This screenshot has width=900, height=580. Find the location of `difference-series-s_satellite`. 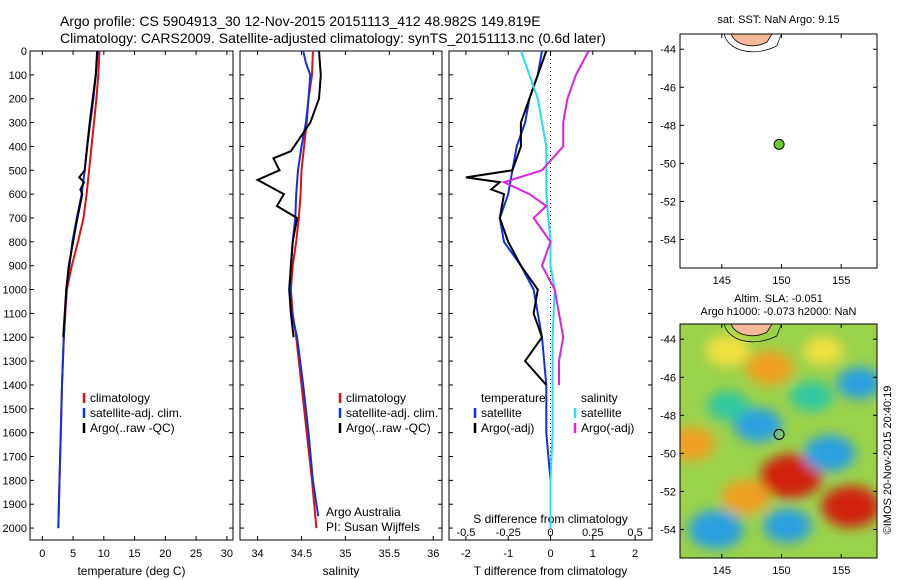

difference-series-s_satellite is located at coordinates (537, 289).